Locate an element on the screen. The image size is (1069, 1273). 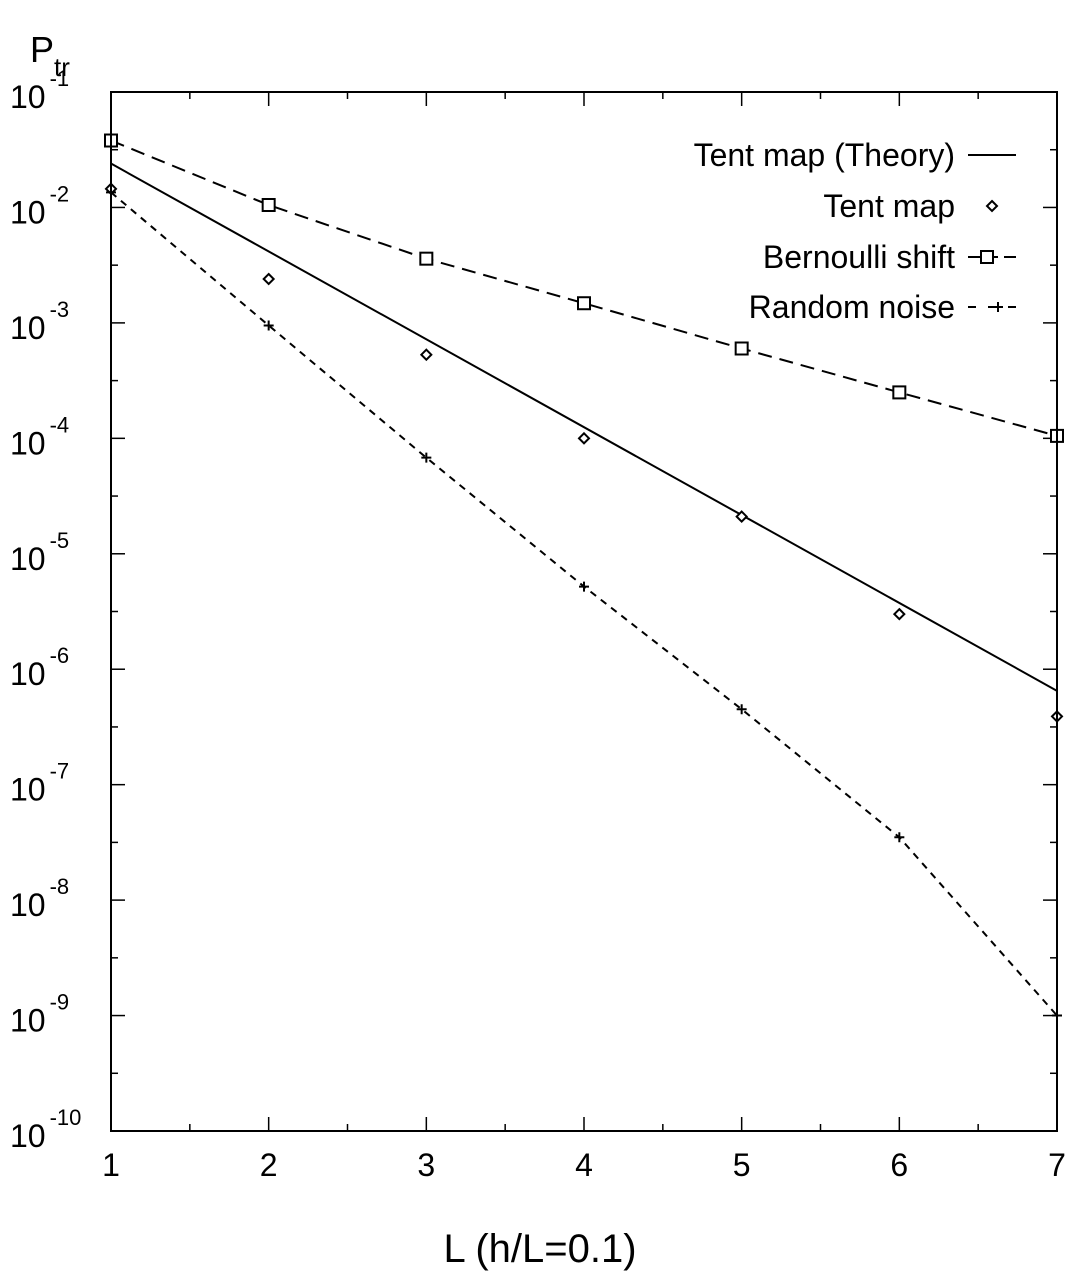
legend-marker-plus is located at coordinates (998, 307).